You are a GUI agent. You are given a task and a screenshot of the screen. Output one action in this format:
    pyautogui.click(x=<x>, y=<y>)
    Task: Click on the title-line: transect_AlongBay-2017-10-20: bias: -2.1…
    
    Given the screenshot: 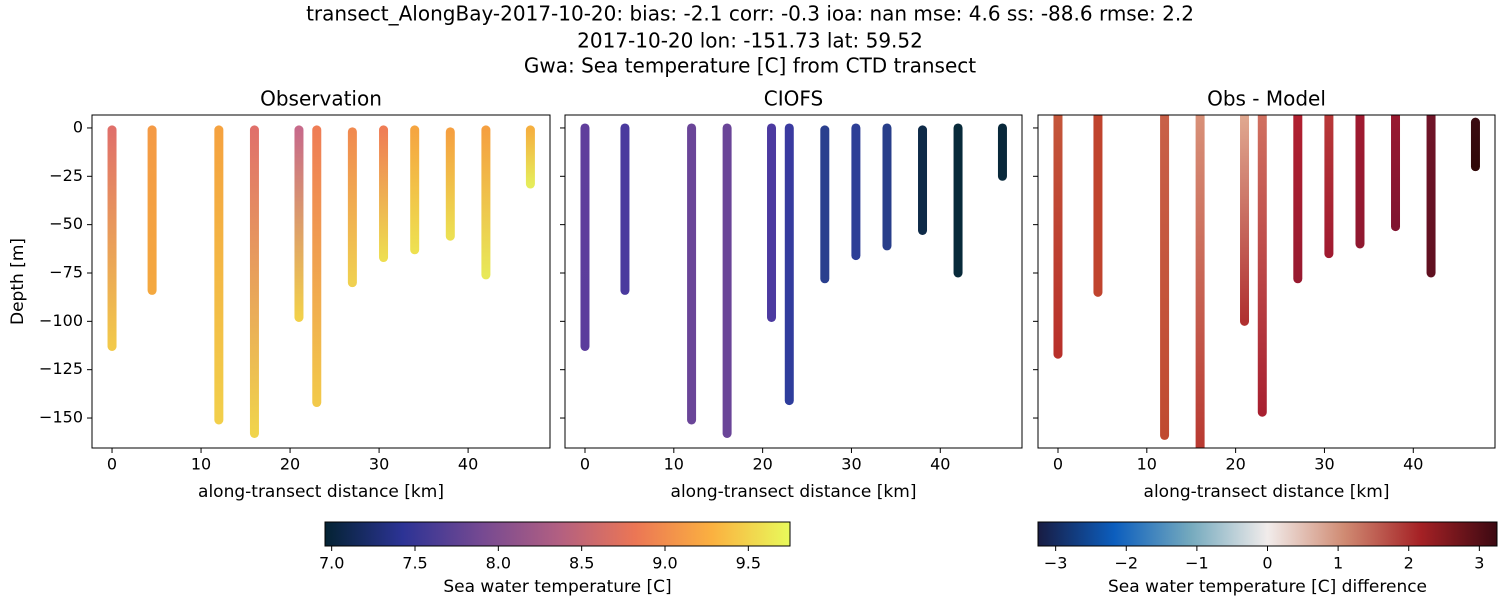 What is the action you would take?
    pyautogui.click(x=750, y=14)
    